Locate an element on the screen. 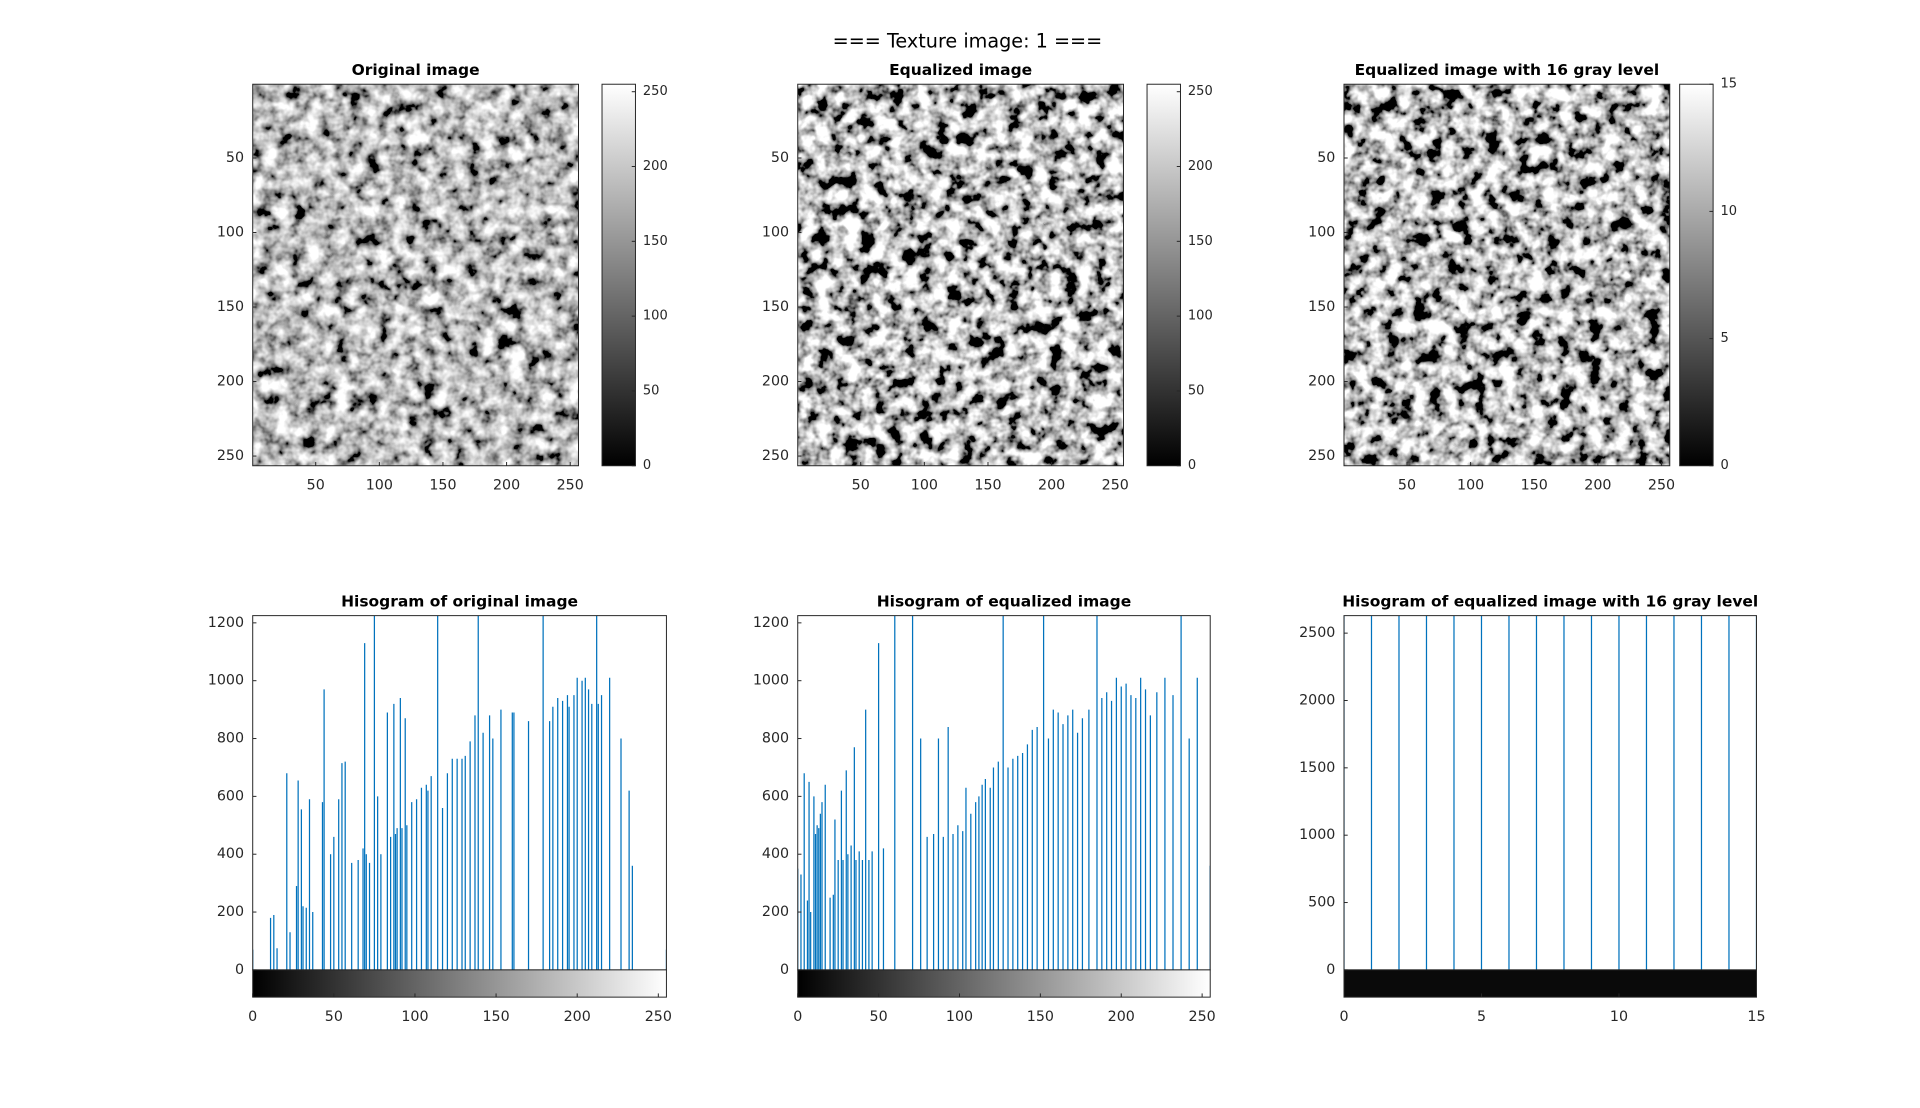 The width and height of the screenshot is (1920, 1108). colorbar-tick-label: 15 is located at coordinates (1729, 84).